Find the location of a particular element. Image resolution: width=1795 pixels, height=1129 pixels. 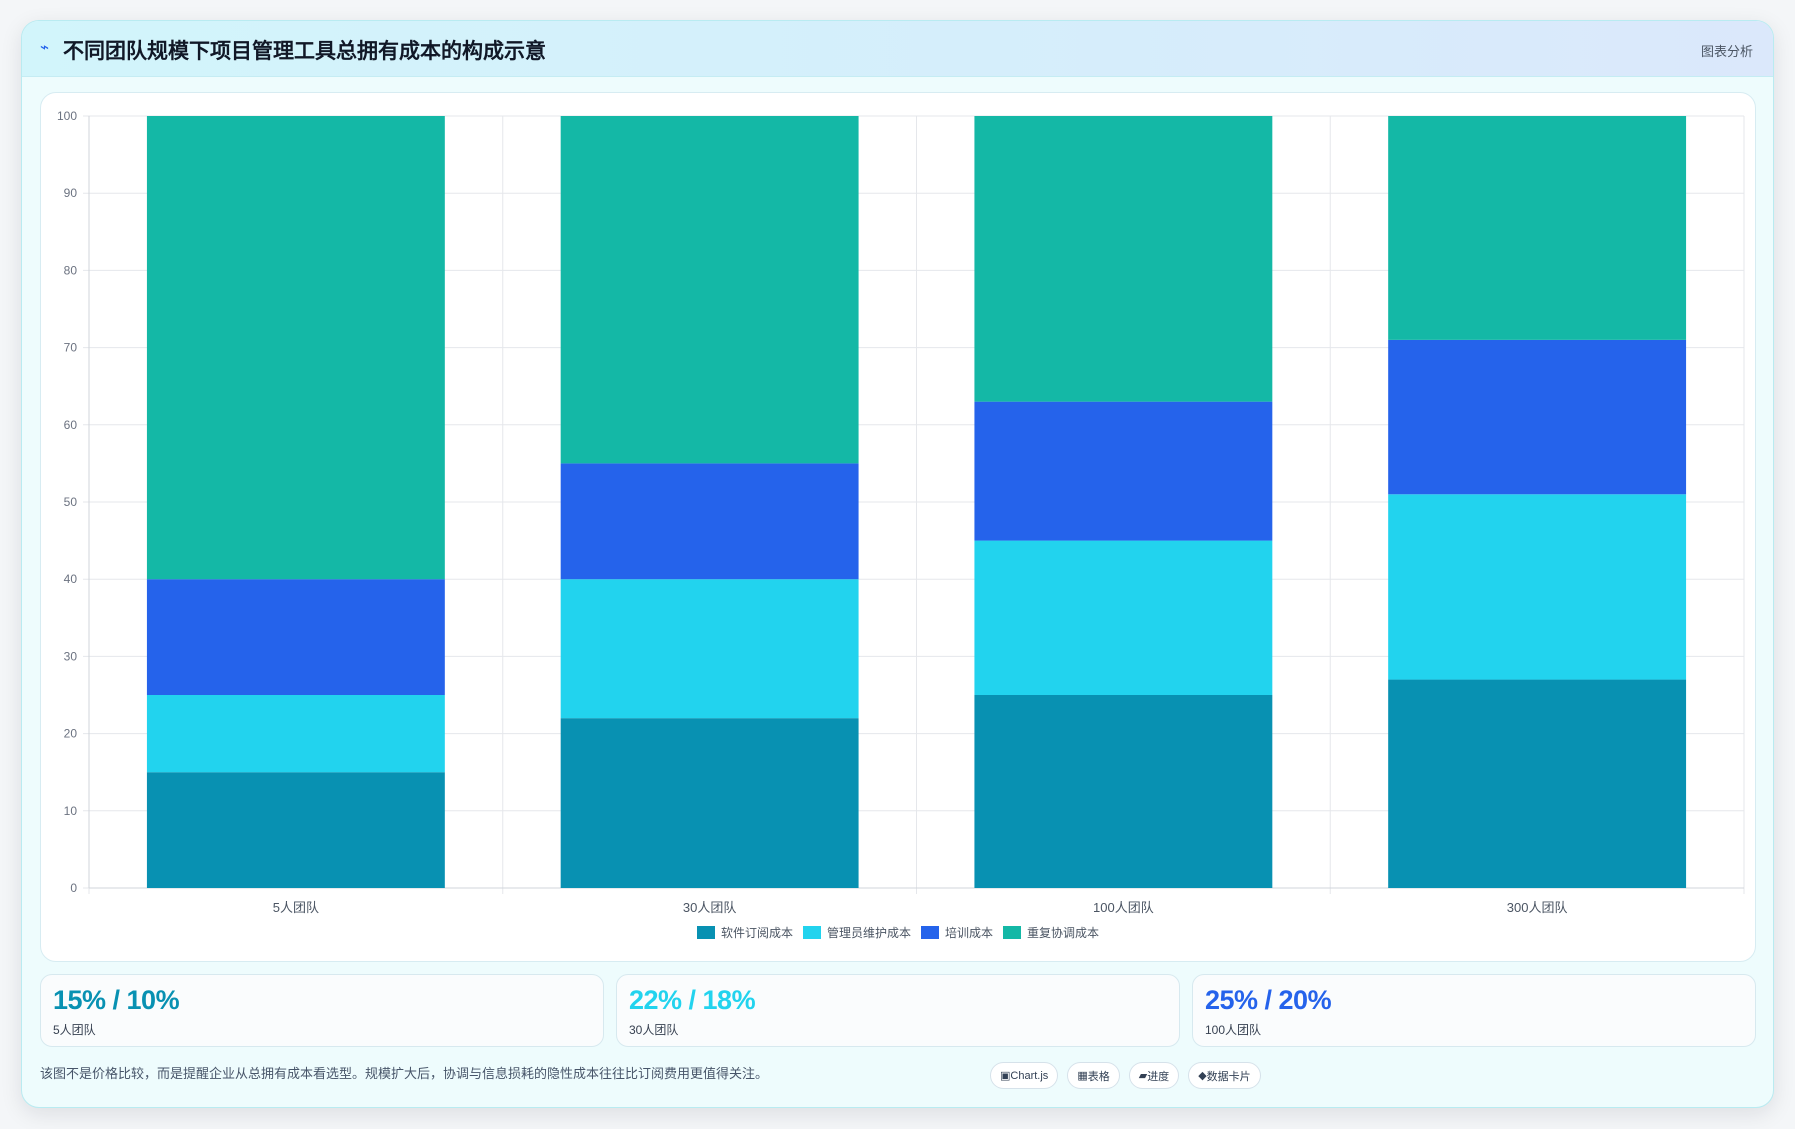

chip-data-card: ◆ 数据卡片 is located at coordinates (1224, 1075).